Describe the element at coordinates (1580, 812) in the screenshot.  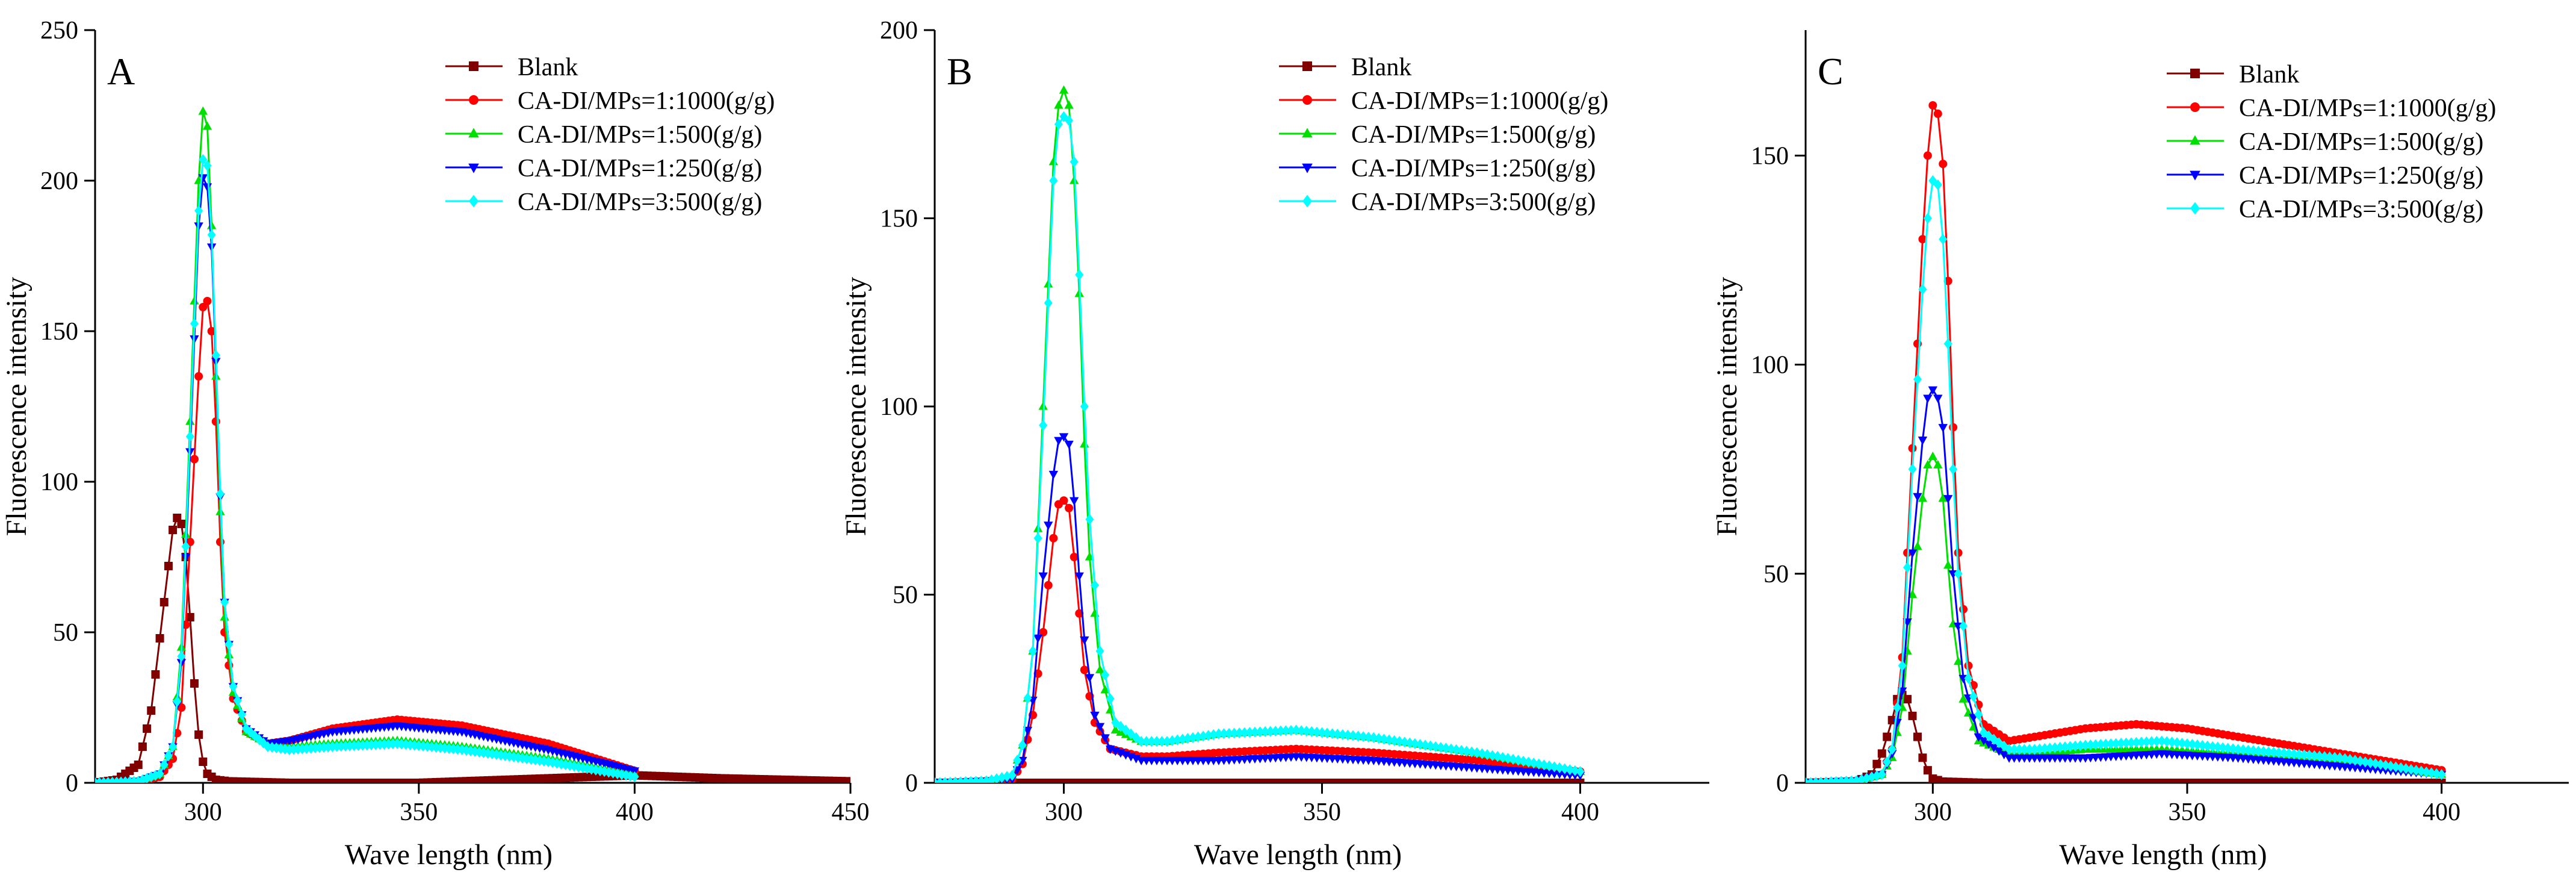
I see `x-tick-label: 400` at that location.